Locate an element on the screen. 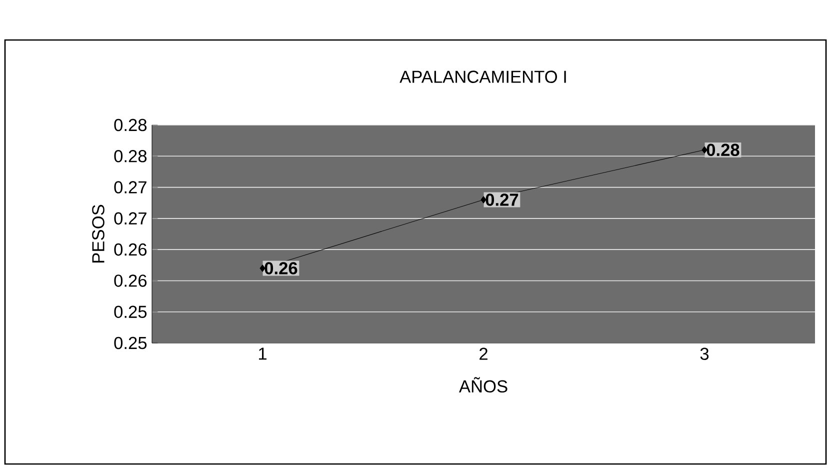 This screenshot has width=830, height=468. x-tick-label: 3 is located at coordinates (704, 354).